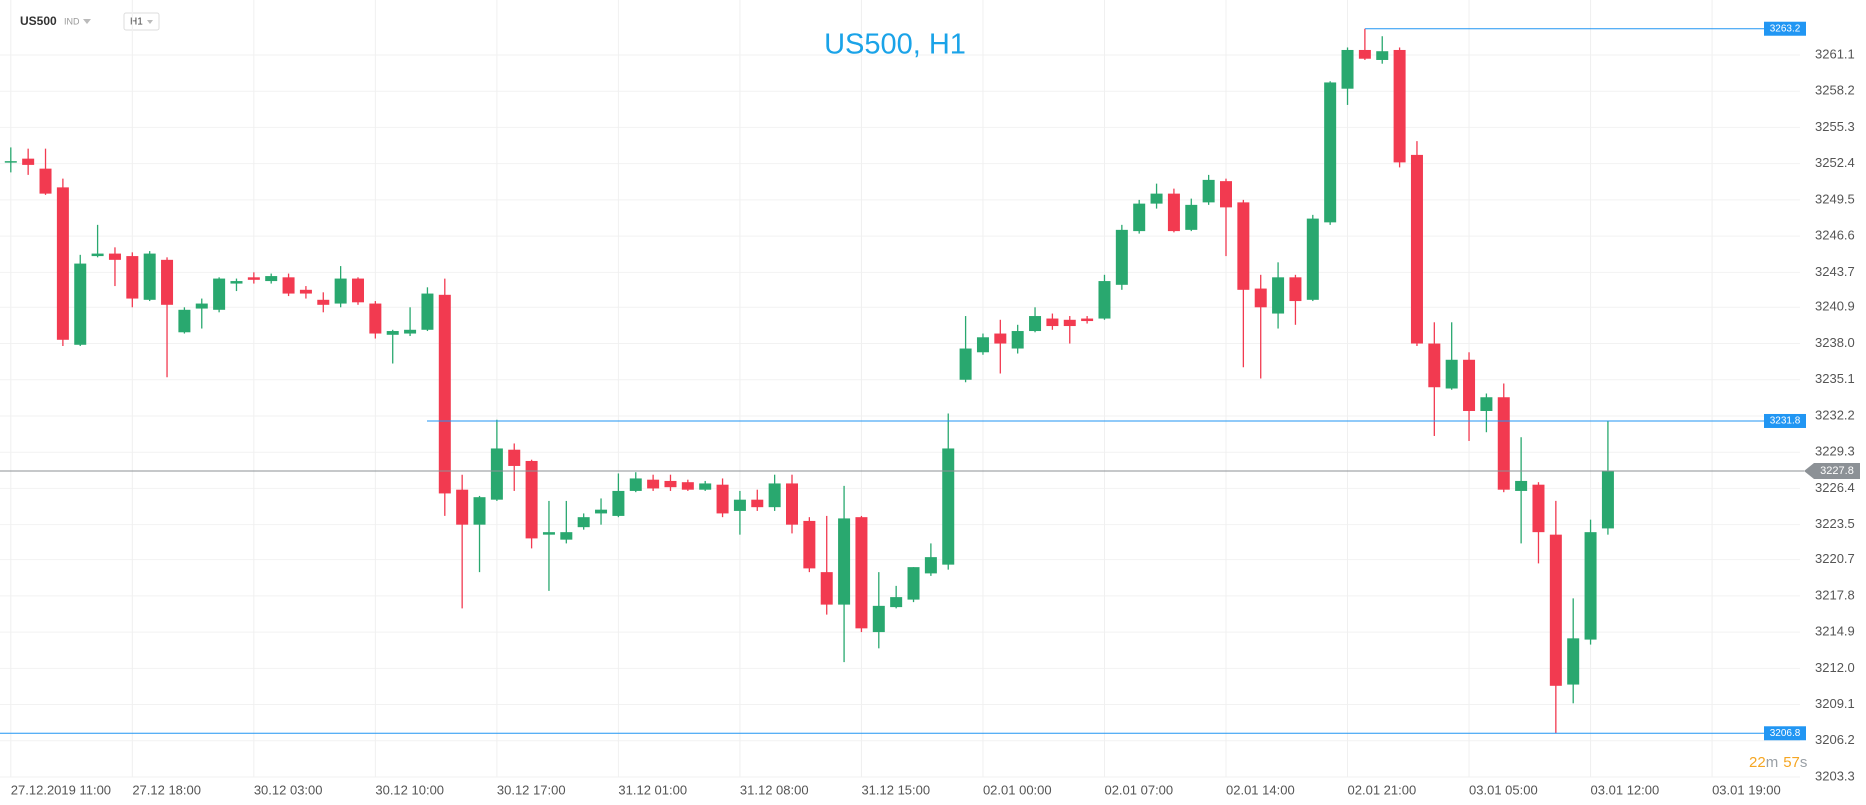 This screenshot has width=1866, height=805. I want to click on y-tick-label: 3238.0, so click(1835, 342).